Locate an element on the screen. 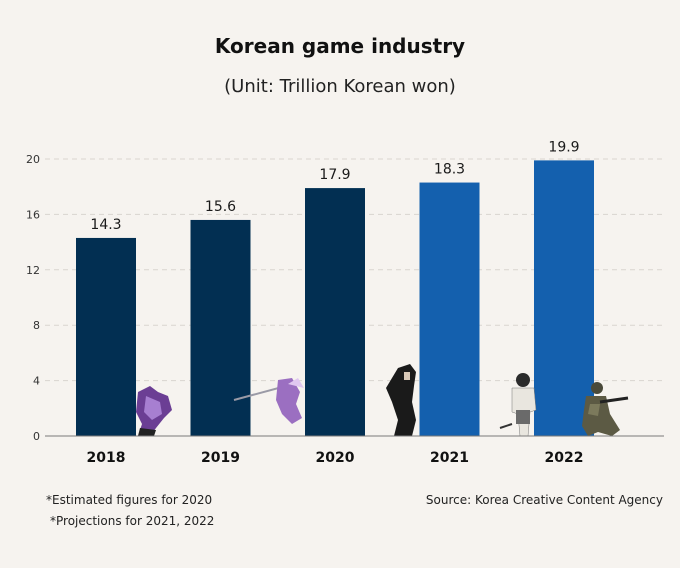  soldier-with-helmet-illustration is located at coordinates (518, 405).